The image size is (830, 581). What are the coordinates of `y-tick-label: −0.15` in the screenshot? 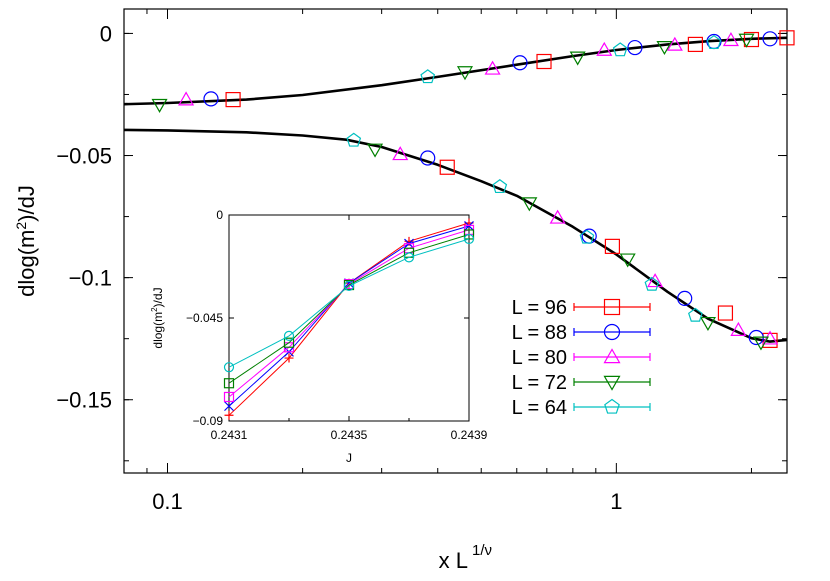 It's located at (84, 400).